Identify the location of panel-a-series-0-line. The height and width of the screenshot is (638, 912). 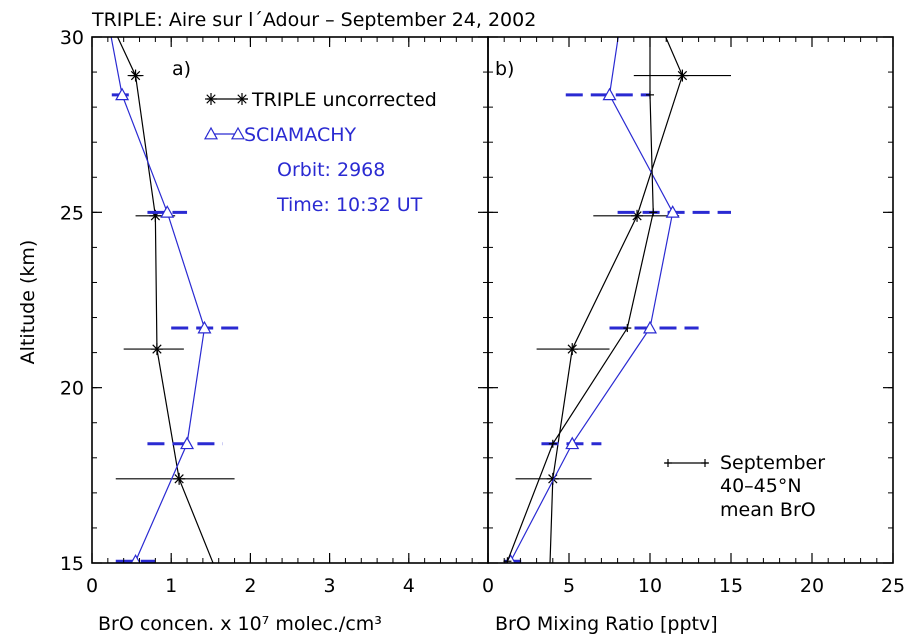
(165, 300).